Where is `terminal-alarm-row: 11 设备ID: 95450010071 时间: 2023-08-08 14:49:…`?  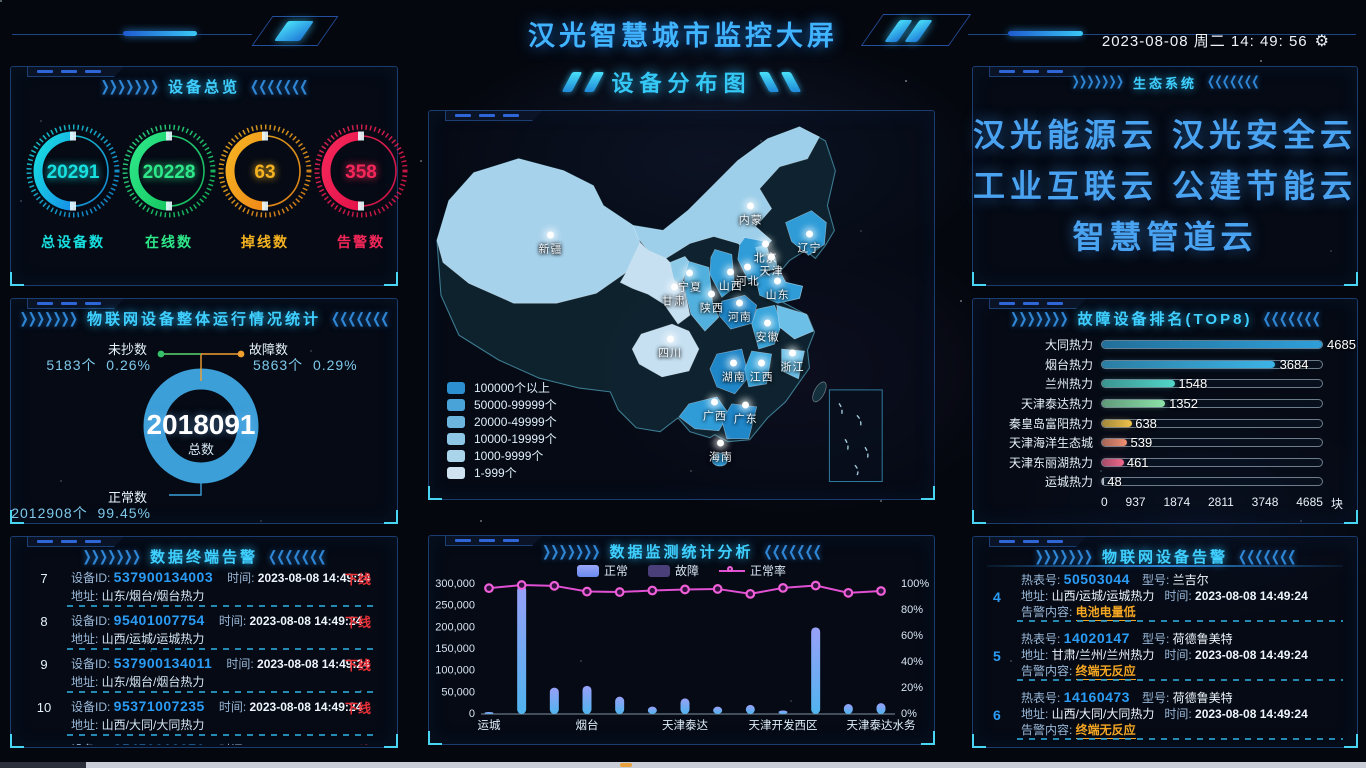 terminal-alarm-row: 11 设备ID: 95450010071 时间: 2023-08-08 14:49:… is located at coordinates (204, 742).